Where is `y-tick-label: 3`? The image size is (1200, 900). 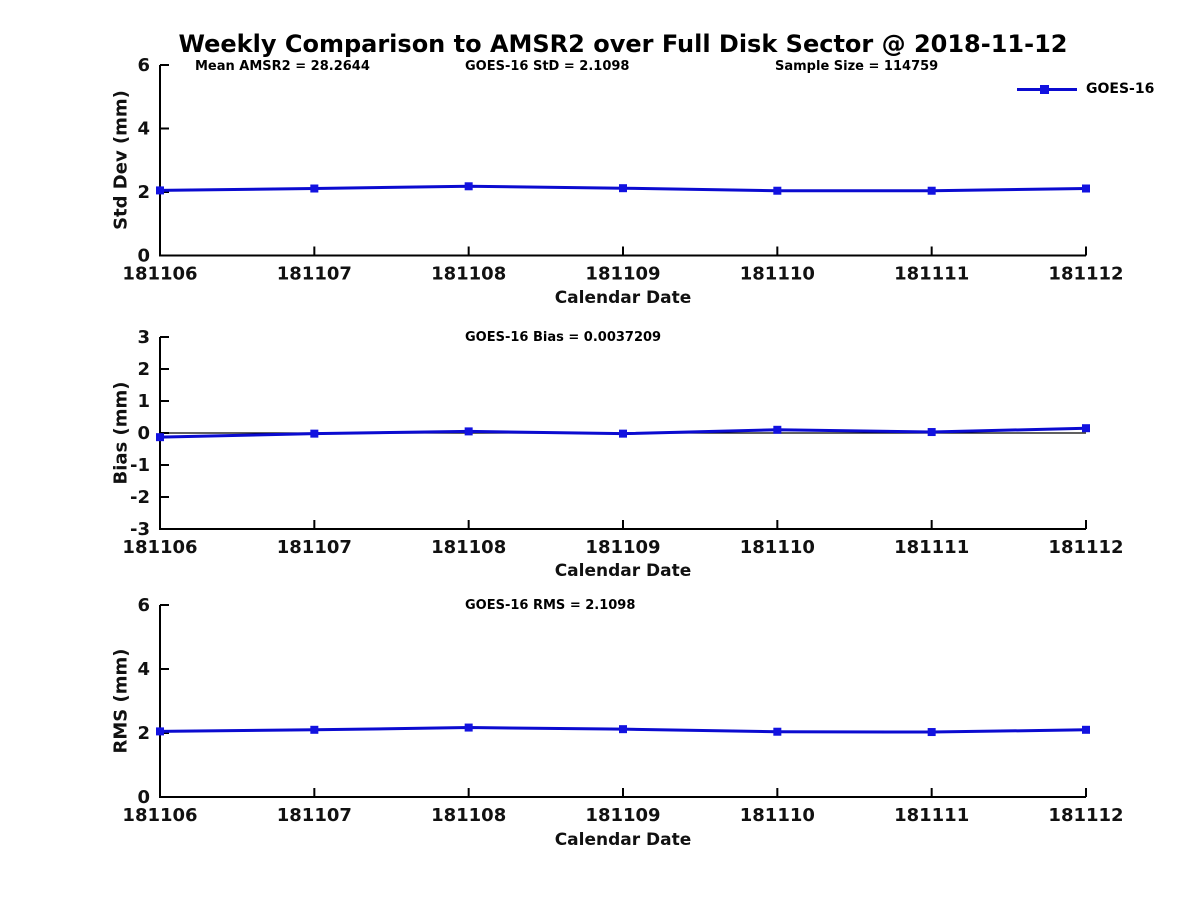 y-tick-label: 3 is located at coordinates (143, 337).